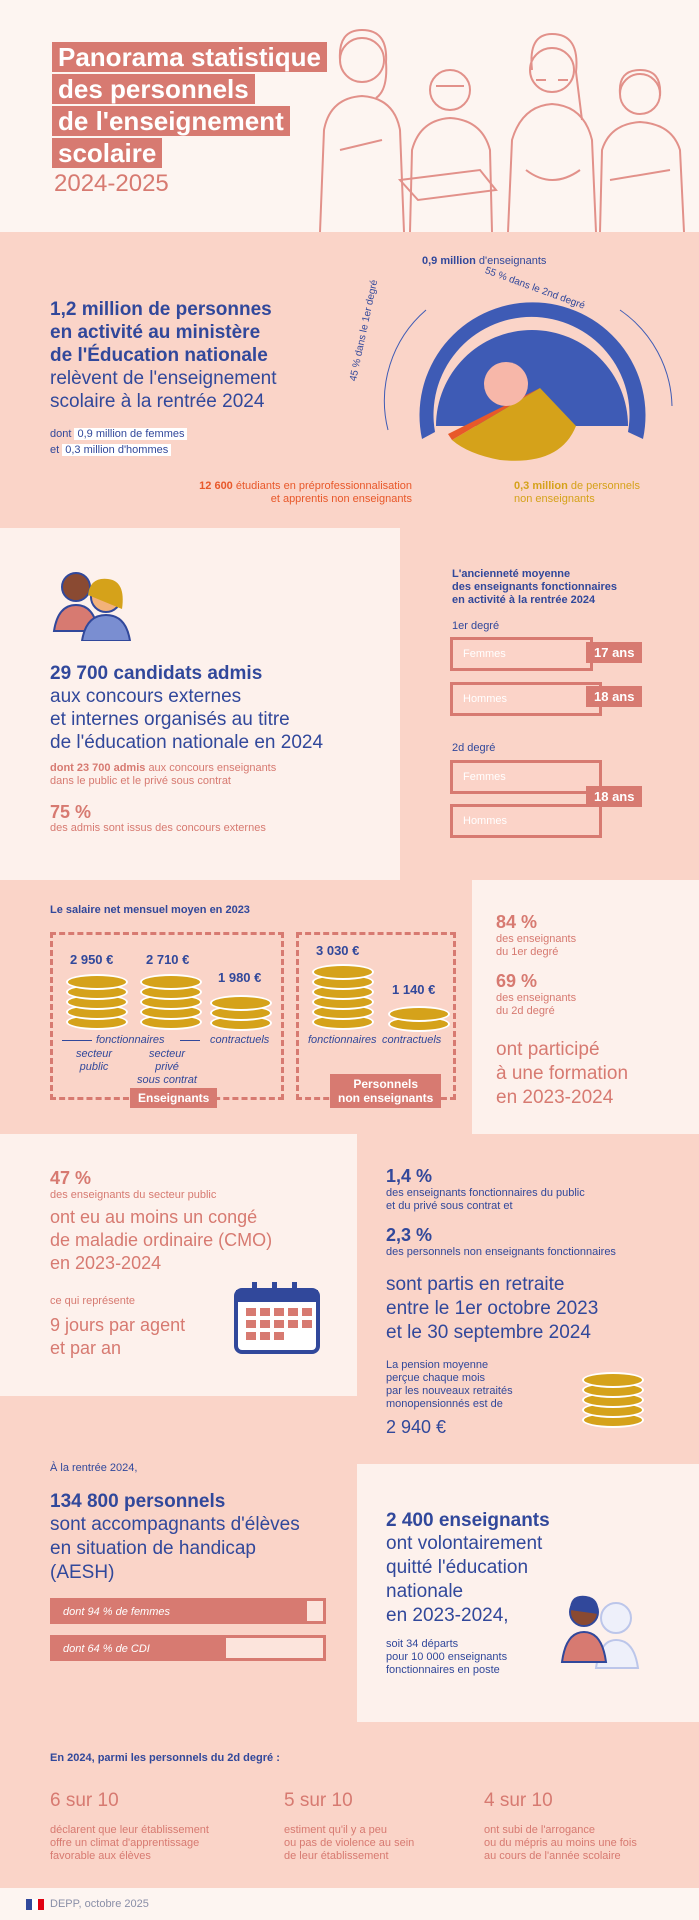 This screenshot has width=699, height=1920. What do you see at coordinates (412, 1040) in the screenshot?
I see `contractuels-label-2: contractuels` at bounding box center [412, 1040].